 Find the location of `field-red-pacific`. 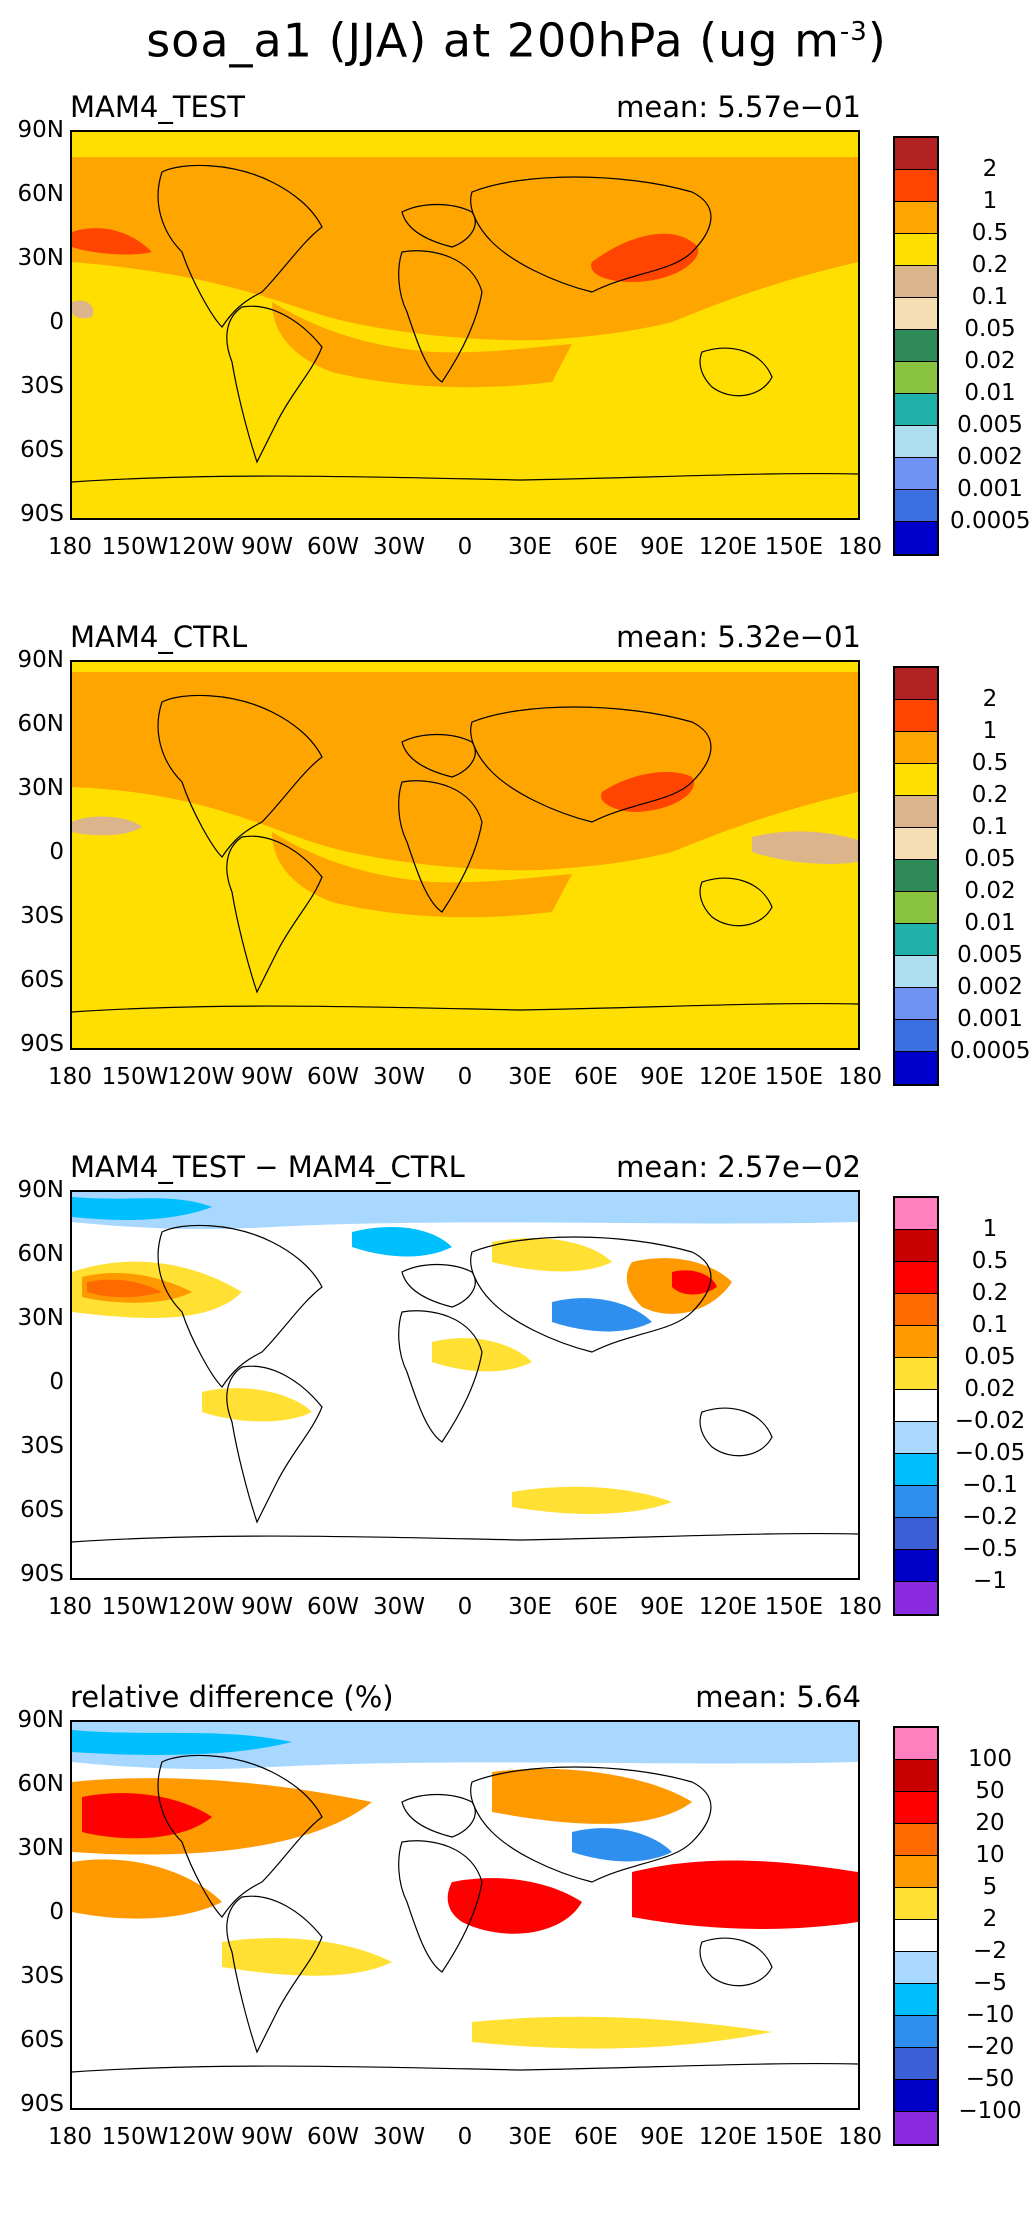

field-red-pacific is located at coordinates (147, 1816).